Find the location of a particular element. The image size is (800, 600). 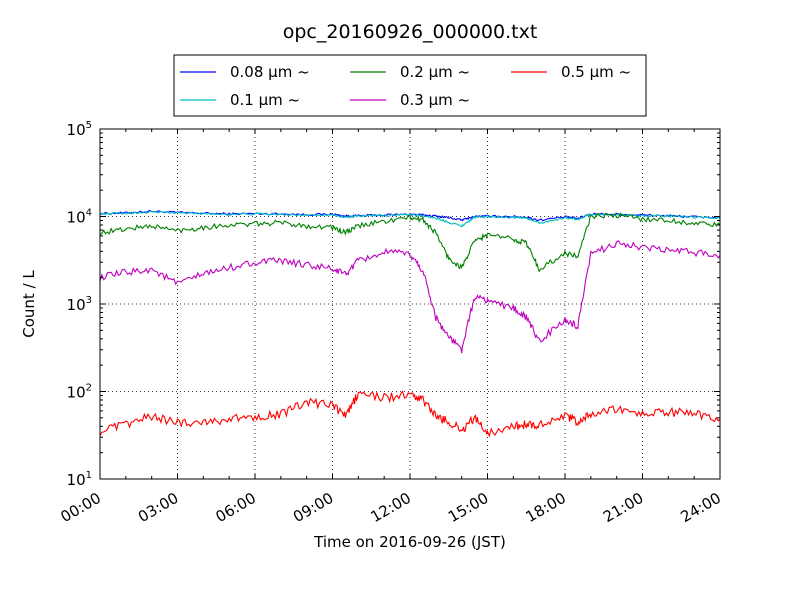

legend-label-3: 0.3 μm ~ is located at coordinates (435, 100).